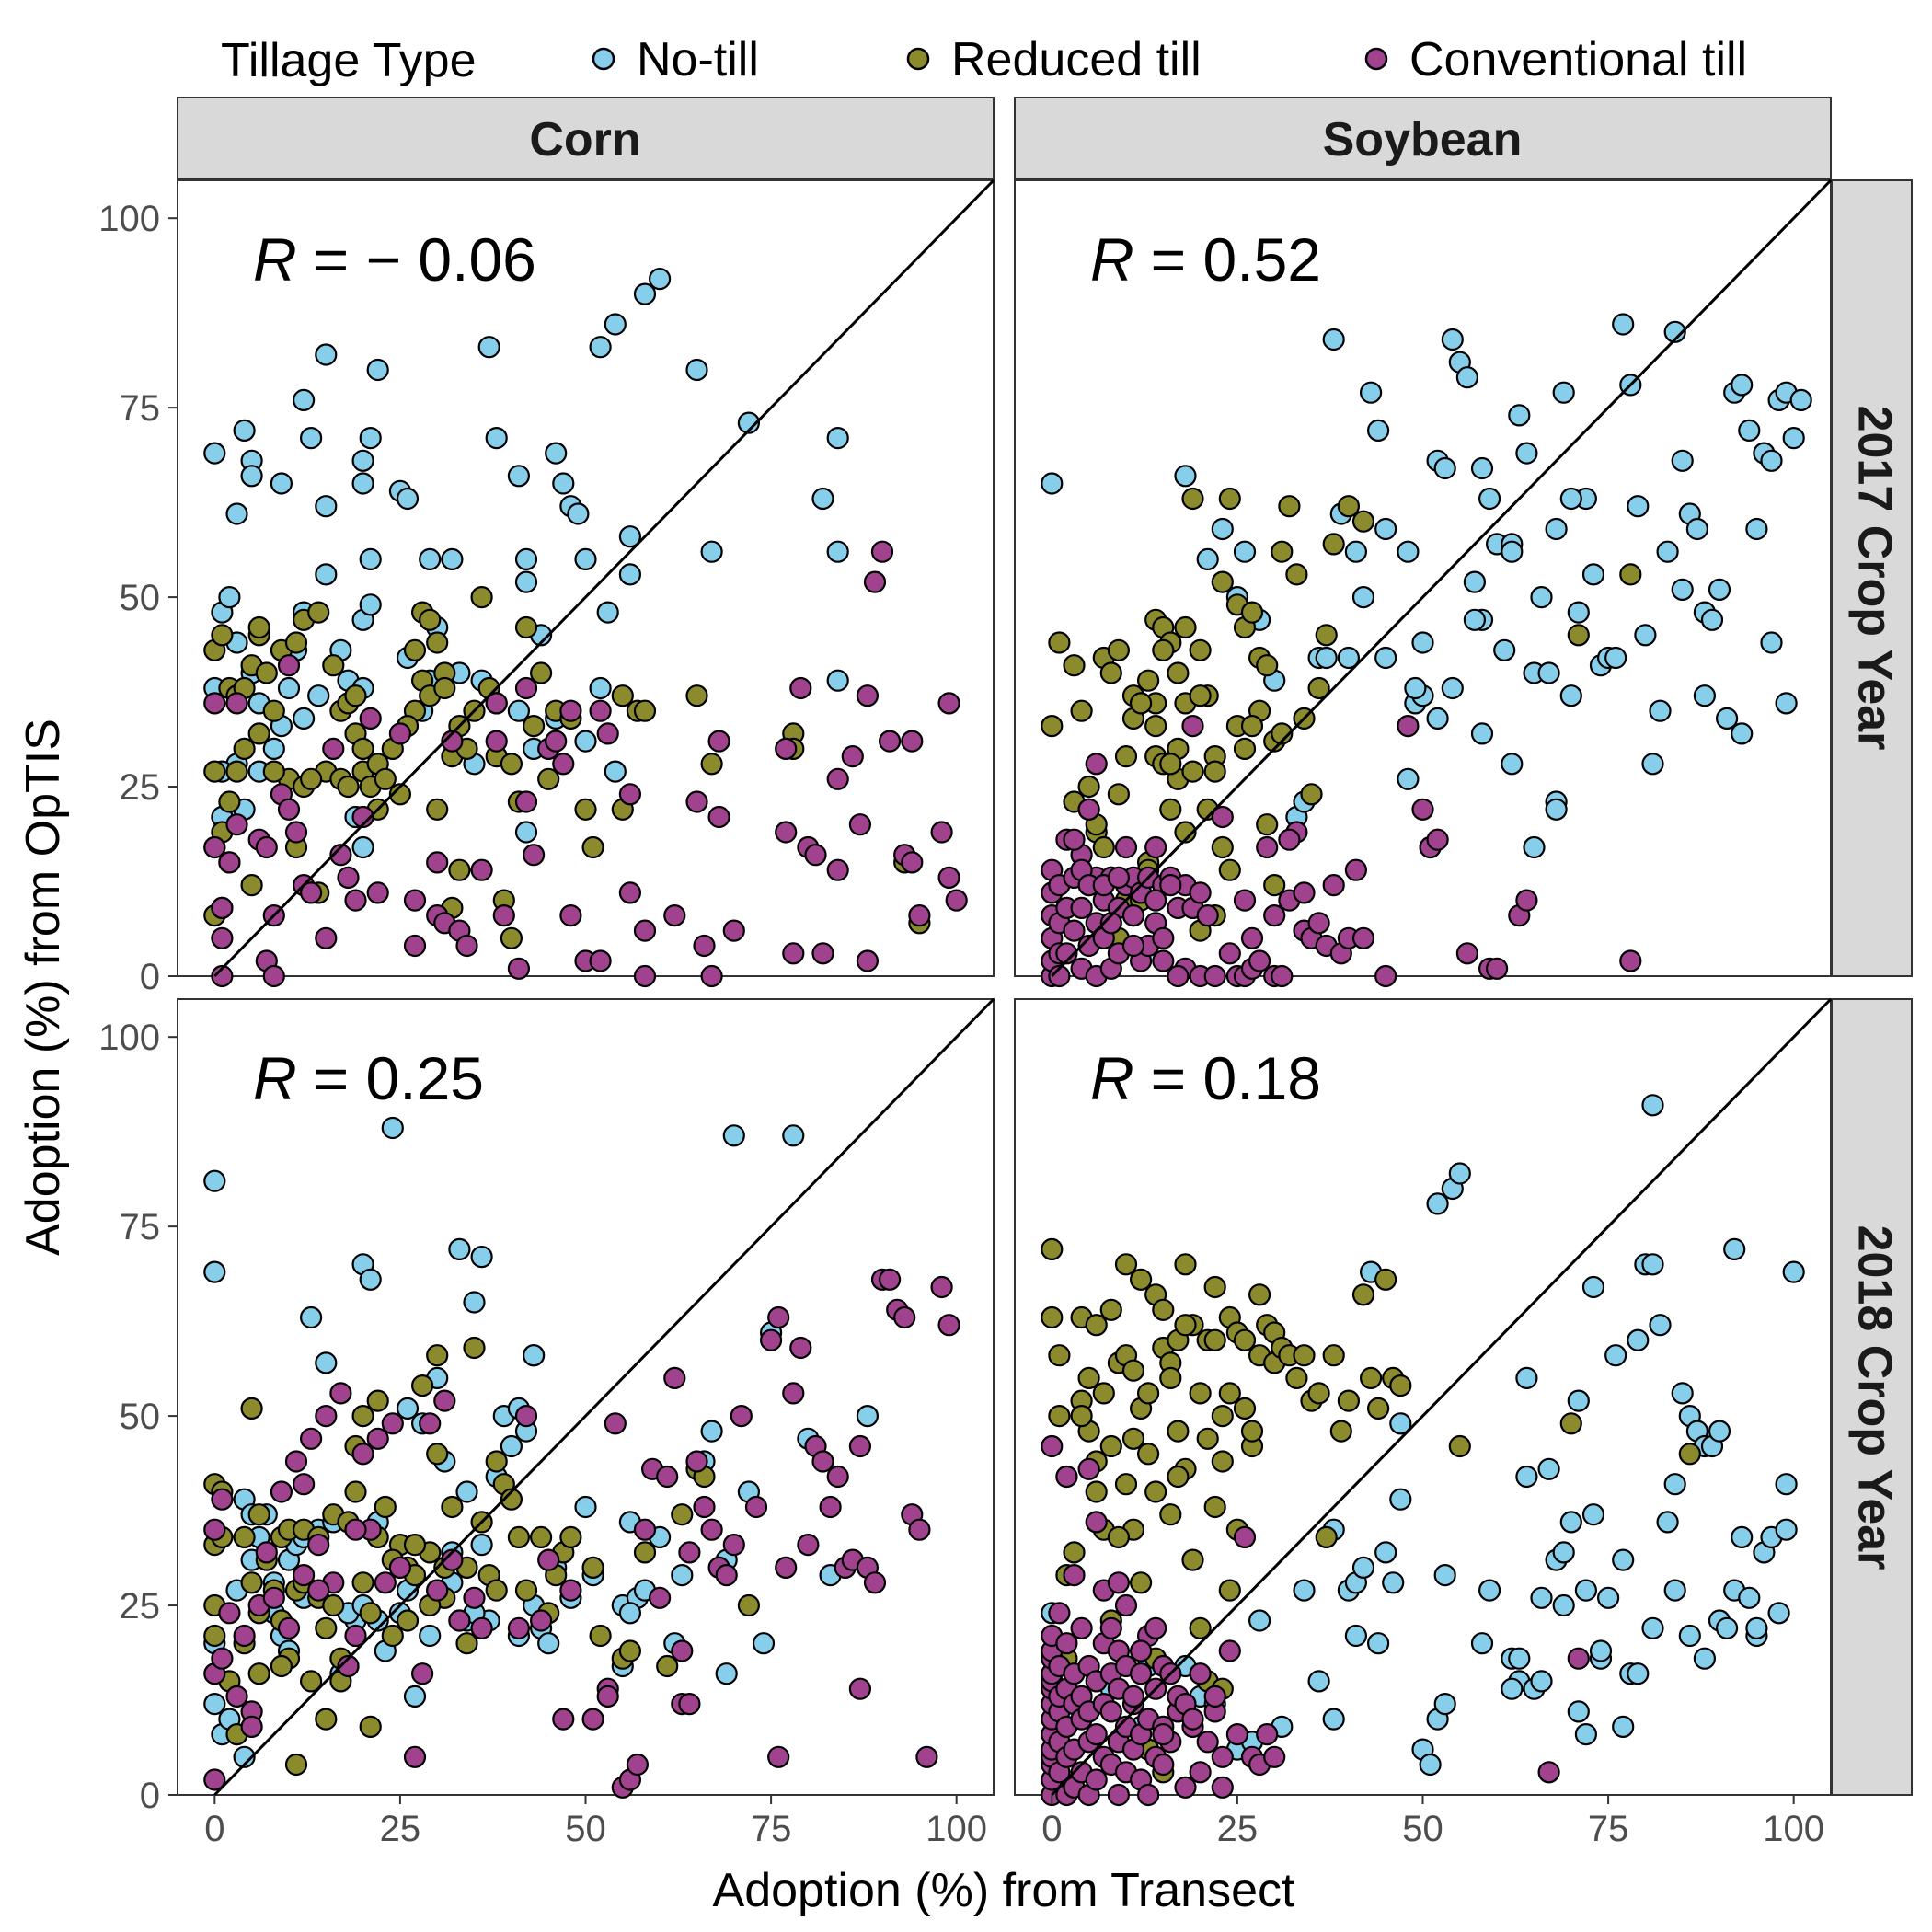 The image size is (1932, 1932). Describe the element at coordinates (425, 259) in the screenshot. I see `correlation-value: = − 0.06` at that location.